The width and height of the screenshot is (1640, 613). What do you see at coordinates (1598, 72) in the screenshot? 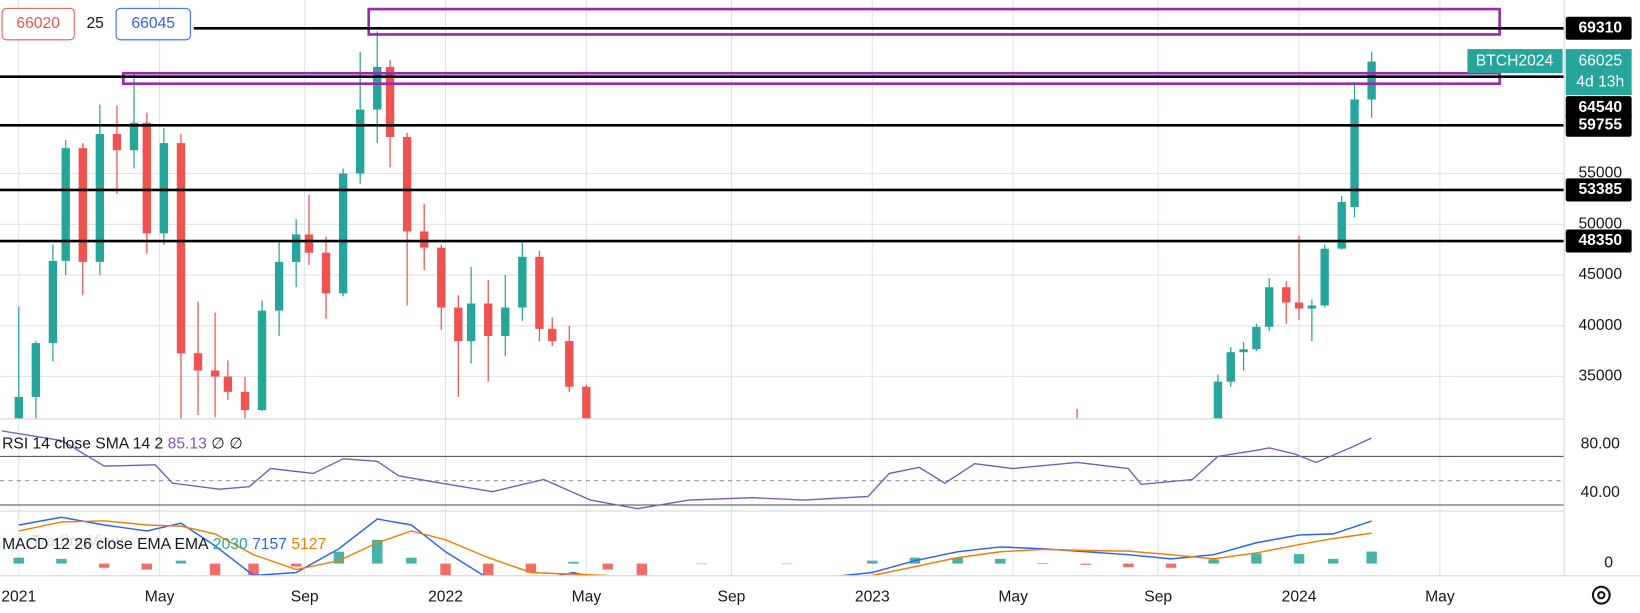
I see `last-price-box` at bounding box center [1598, 72].